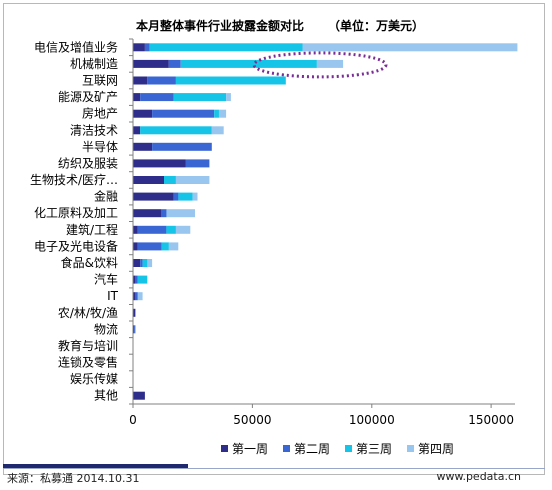 This screenshot has width=552, height=490. Describe the element at coordinates (133, 420) in the screenshot. I see `x-tick-label: 0` at that location.